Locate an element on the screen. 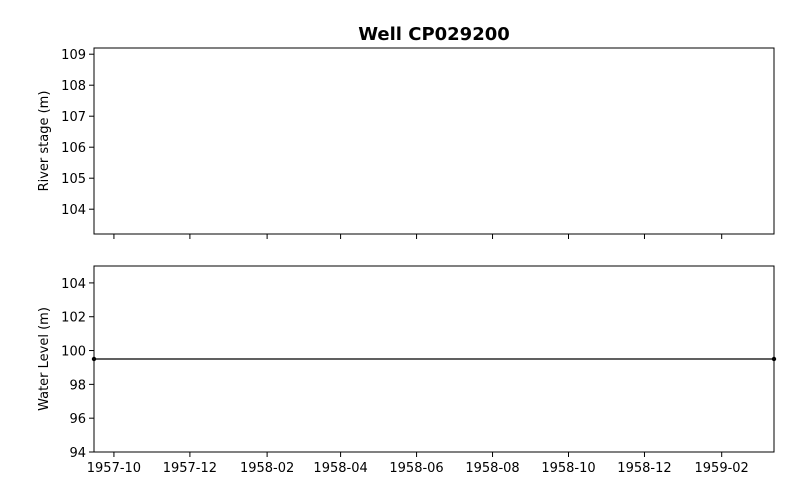 The width and height of the screenshot is (800, 500). x-tick-label: 1958-08 is located at coordinates (492, 468).